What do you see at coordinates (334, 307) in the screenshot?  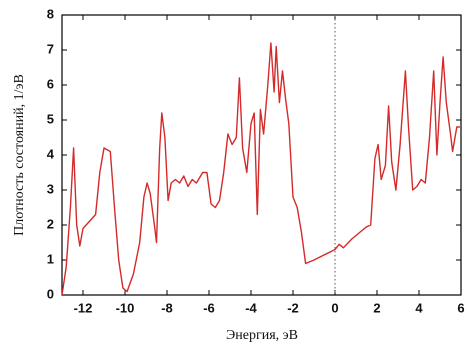 I see `x-tick-label: 0` at bounding box center [334, 307].